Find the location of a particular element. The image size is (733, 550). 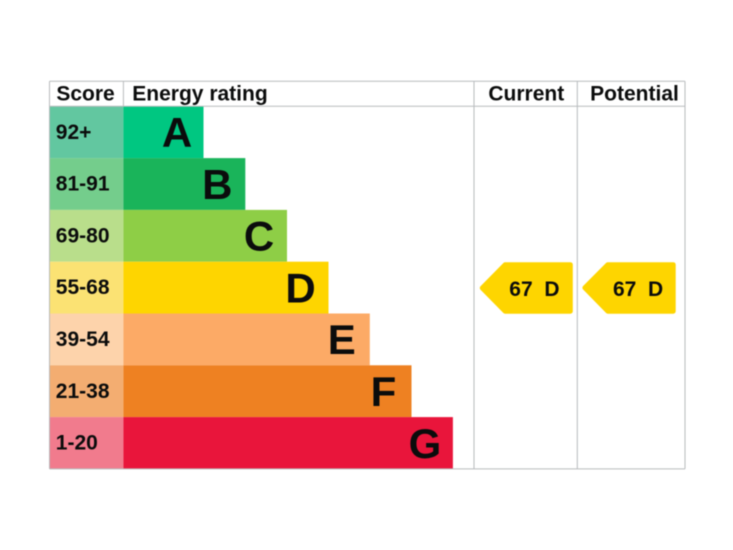

svg-text: F is located at coordinates (384, 391).